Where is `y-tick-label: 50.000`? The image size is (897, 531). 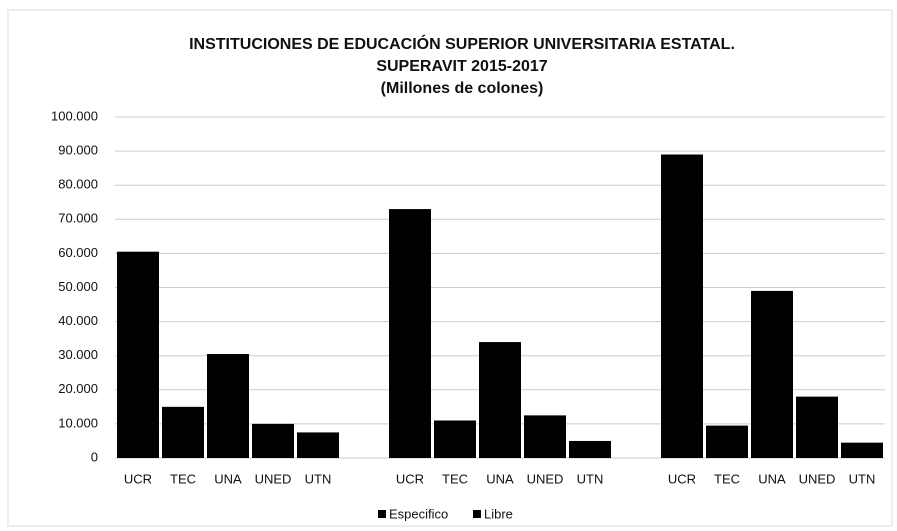
y-tick-label: 50.000 is located at coordinates (78, 286).